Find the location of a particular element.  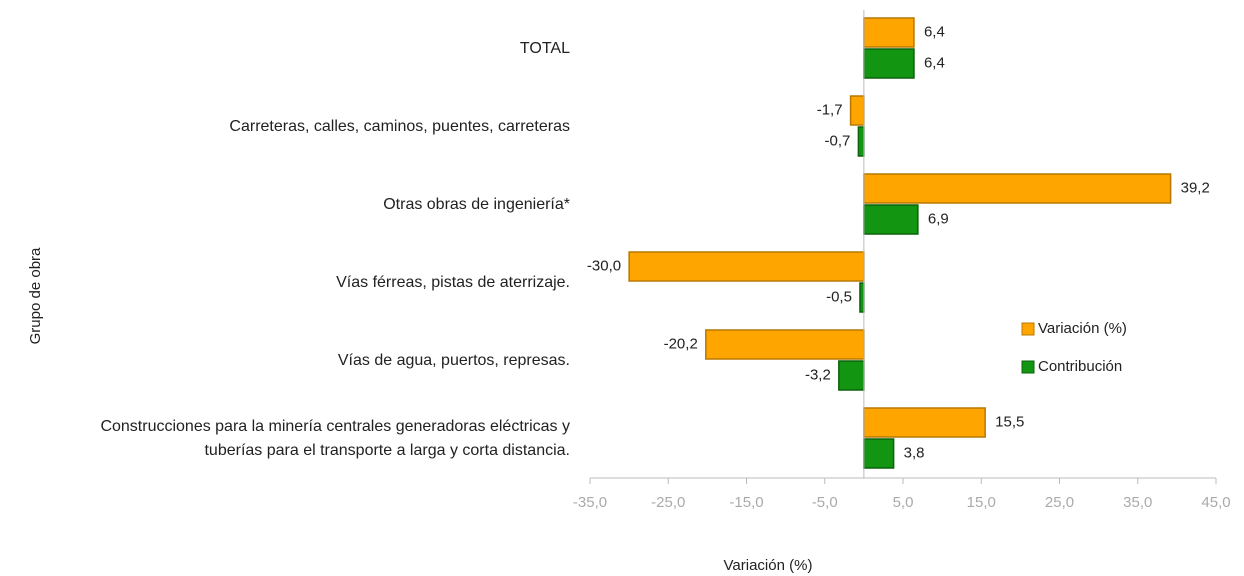

category-label: Otras obras de ingeniería* is located at coordinates (476, 204).